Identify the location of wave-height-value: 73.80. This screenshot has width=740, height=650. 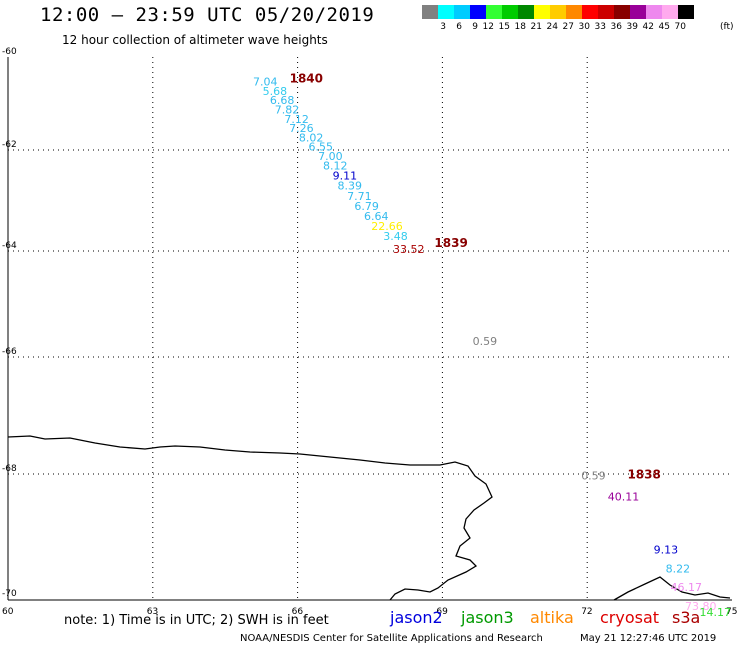
(701, 606).